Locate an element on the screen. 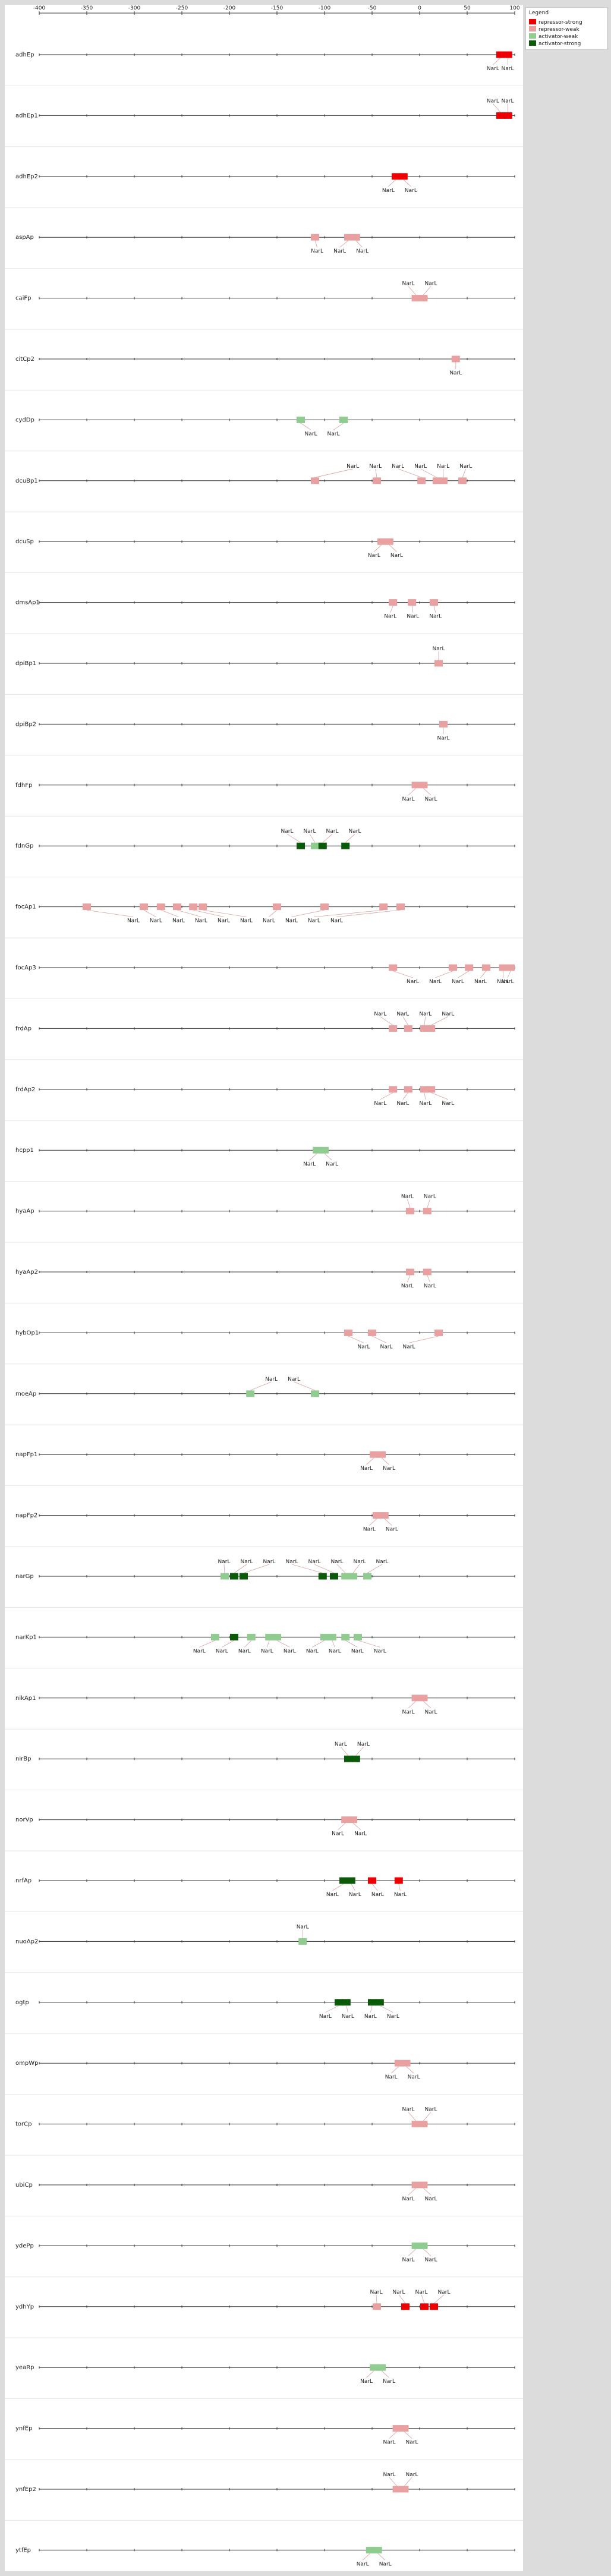 The height and width of the screenshot is (2576, 611). promoter-label: focAp1 is located at coordinates (25, 907).